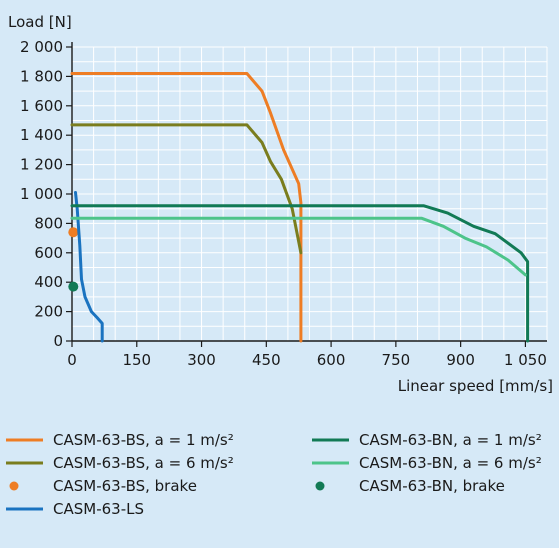  What do you see at coordinates (525, 360) in the screenshot?
I see `x-tick-label: 1 050` at bounding box center [525, 360].